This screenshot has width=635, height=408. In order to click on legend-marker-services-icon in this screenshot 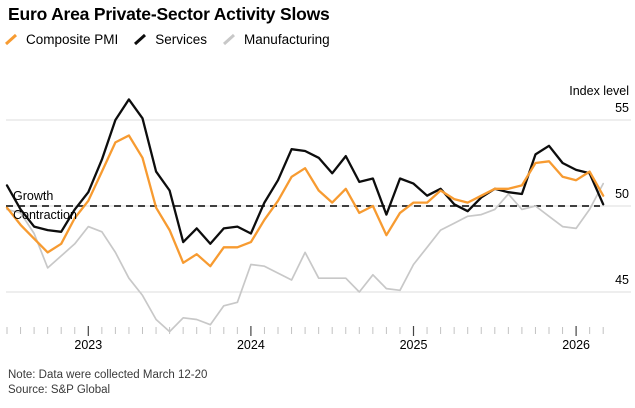, I will do `click(140, 39)`.